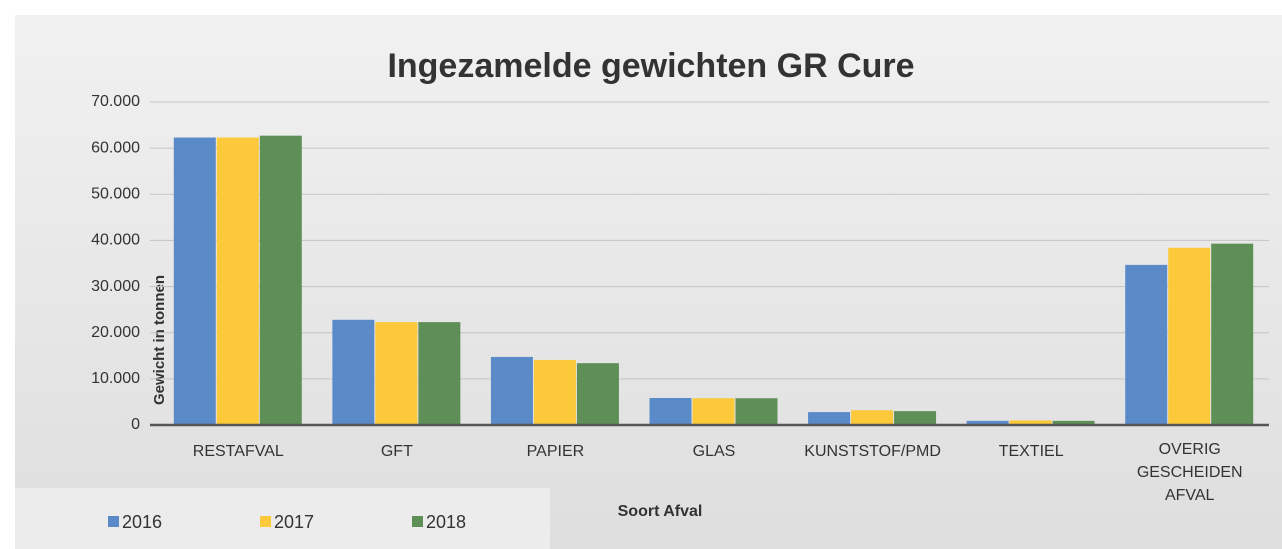  What do you see at coordinates (1031, 451) in the screenshot?
I see `x-tick-label: TEXTIEL` at bounding box center [1031, 451].